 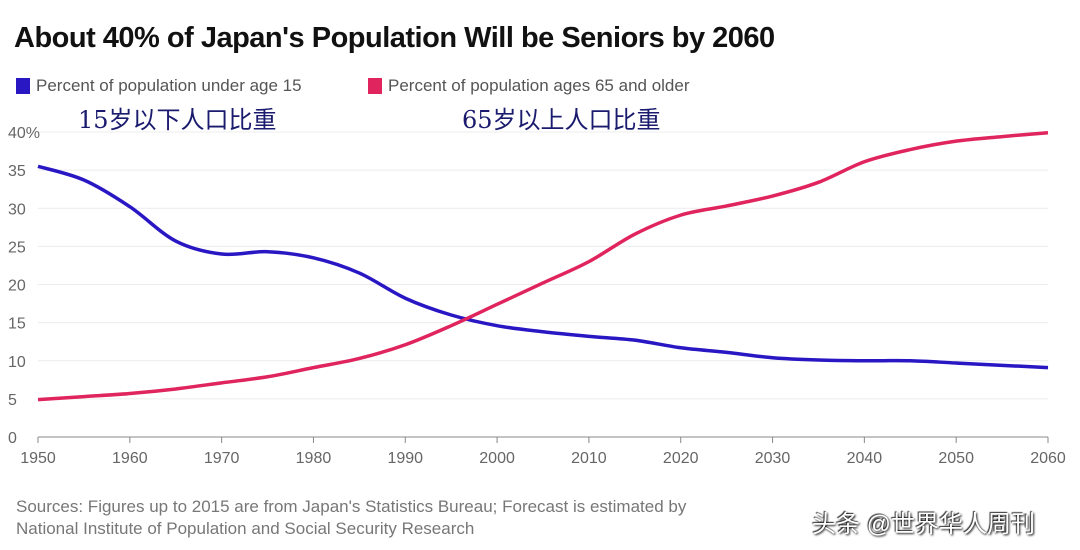 What do you see at coordinates (17, 362) in the screenshot?
I see `y-tick-label: 10` at bounding box center [17, 362].